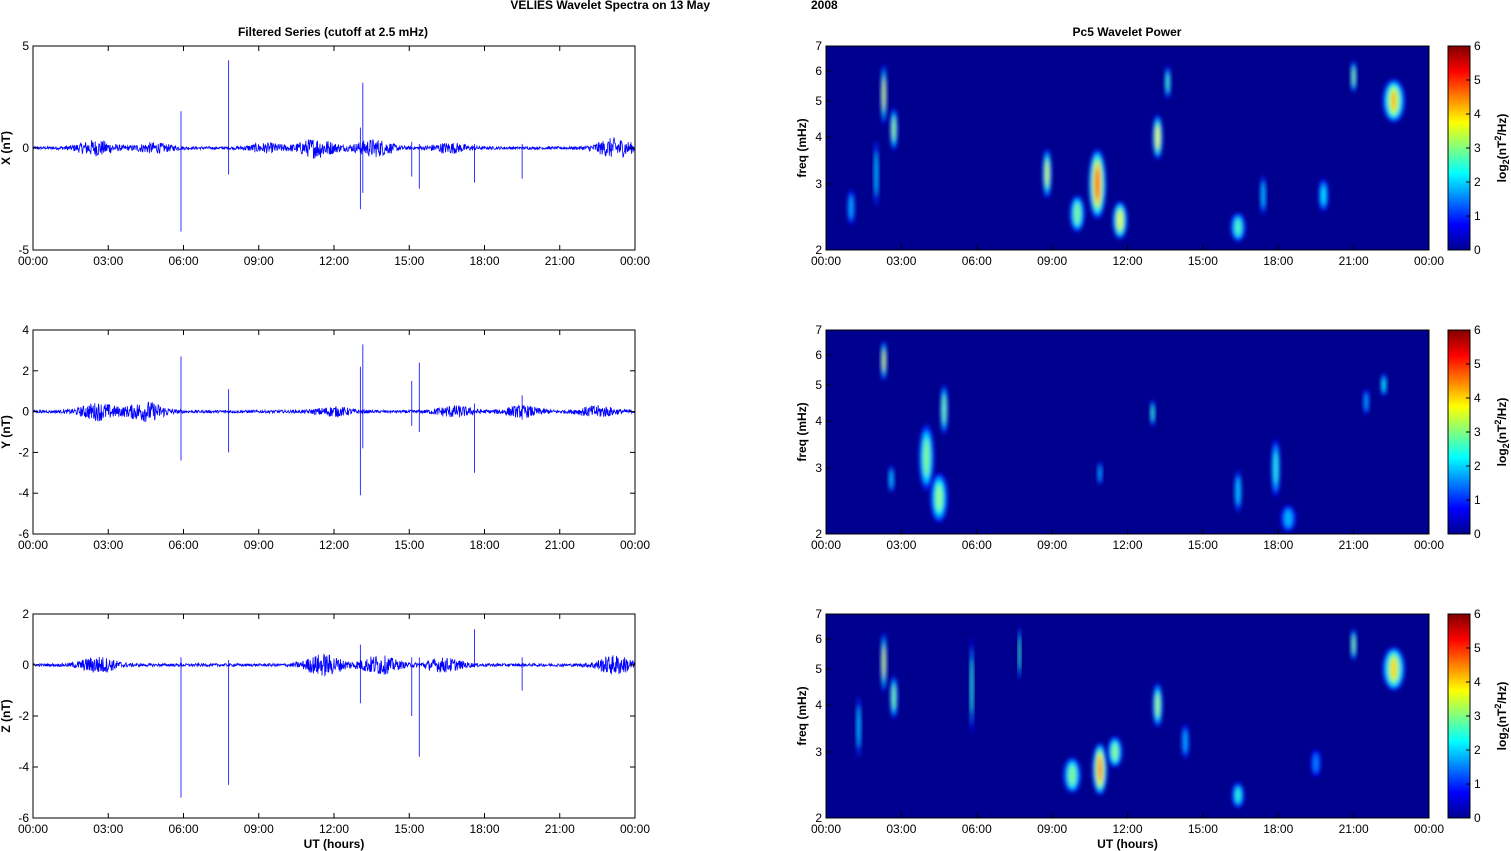 The height and width of the screenshot is (851, 1511). What do you see at coordinates (818, 355) in the screenshot?
I see `y-tick-label: 6` at bounding box center [818, 355].